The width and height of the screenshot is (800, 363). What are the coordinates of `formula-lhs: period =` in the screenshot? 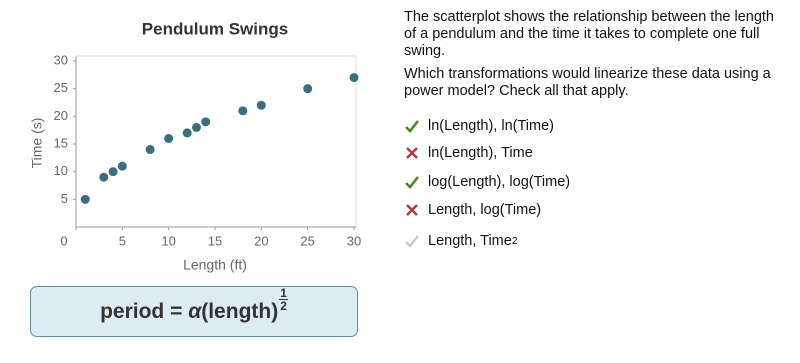 It's located at (144, 311).